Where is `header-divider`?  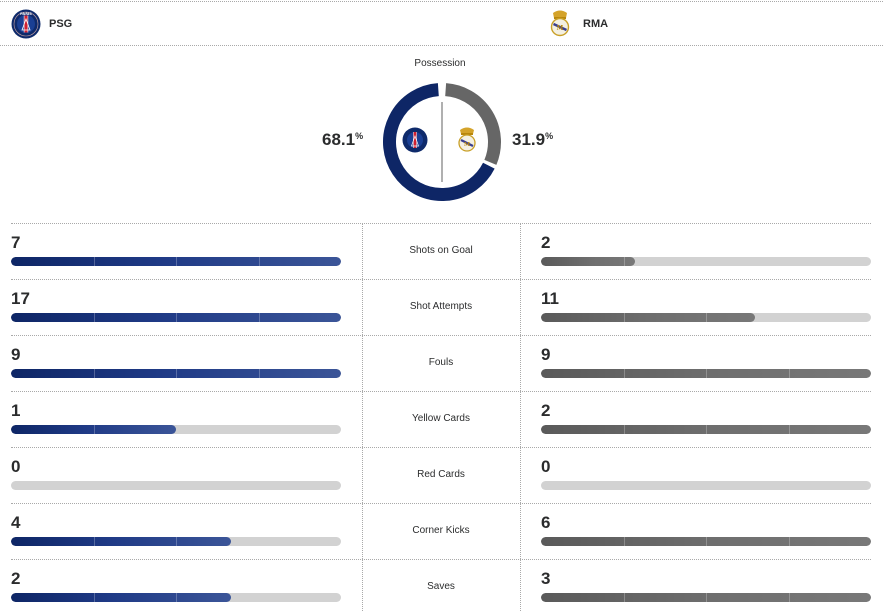 header-divider is located at coordinates (441, 45).